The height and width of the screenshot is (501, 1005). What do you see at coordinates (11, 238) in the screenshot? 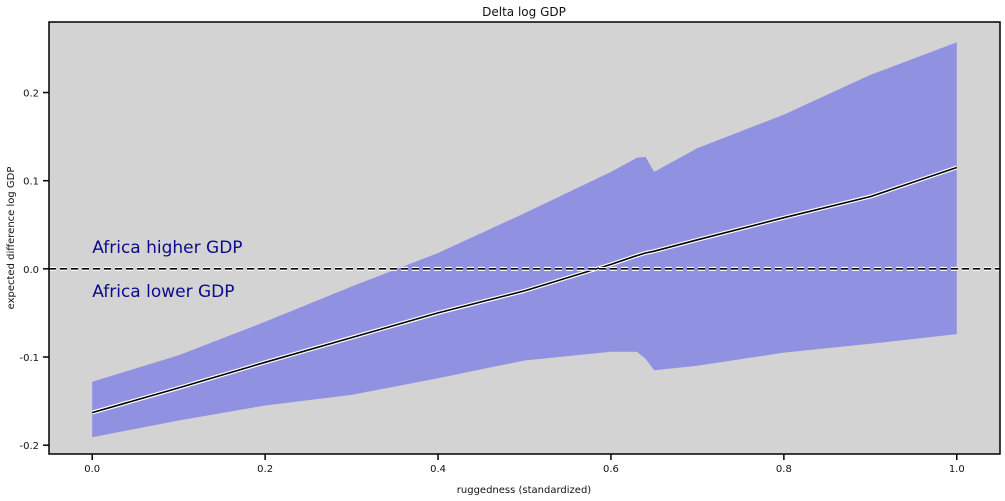
I see `y-axis-label: expected difference log GDP` at bounding box center [11, 238].